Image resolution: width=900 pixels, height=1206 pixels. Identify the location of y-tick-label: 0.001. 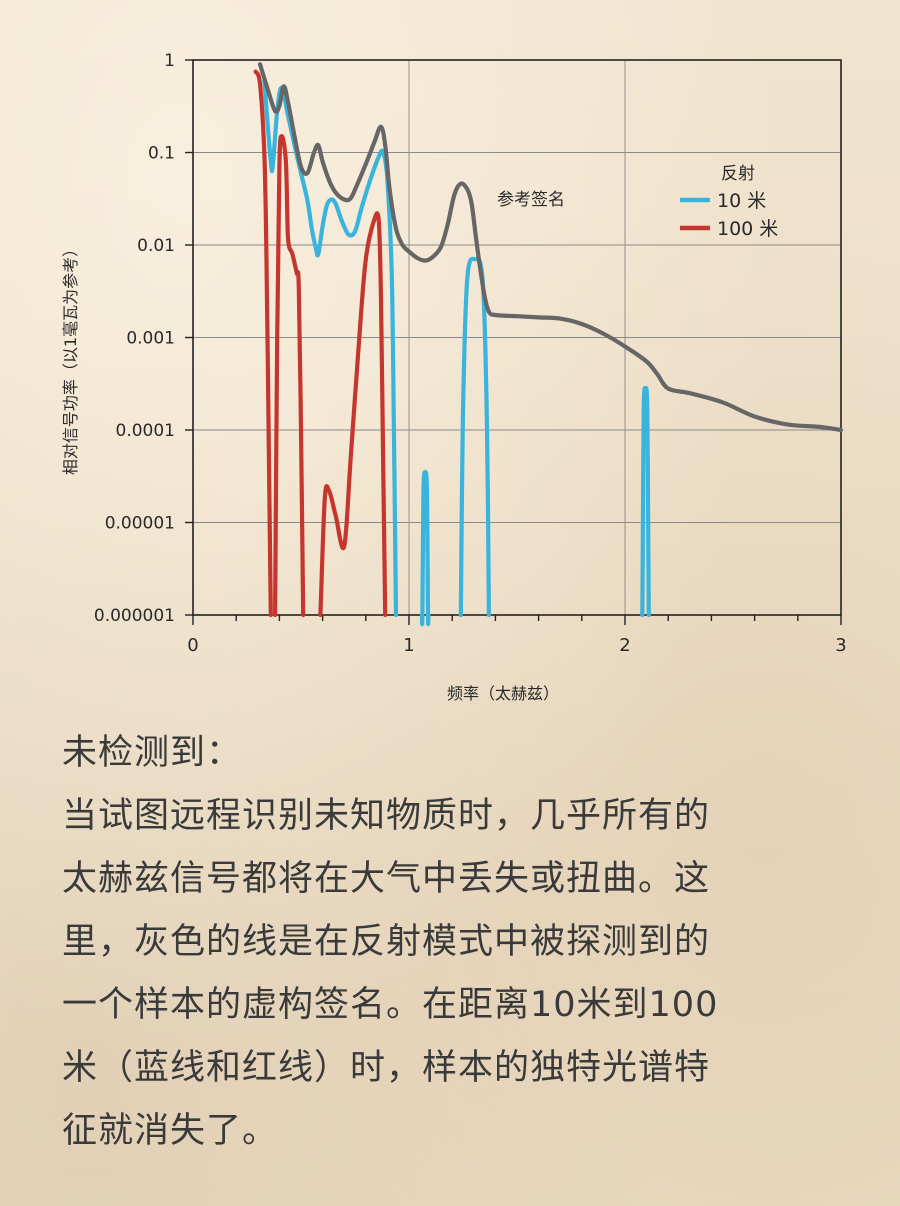
(150, 339).